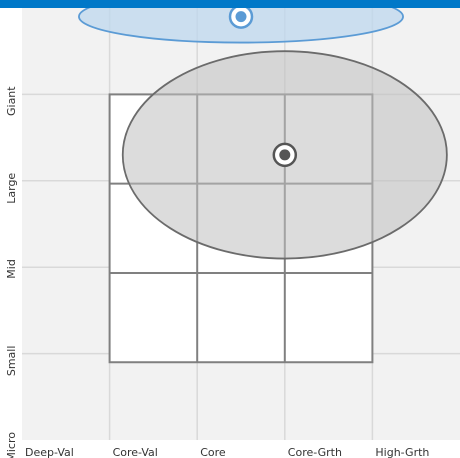 This screenshot has width=460, height=458. Describe the element at coordinates (135, 452) in the screenshot. I see `x-tick-label: Core-Val` at that location.